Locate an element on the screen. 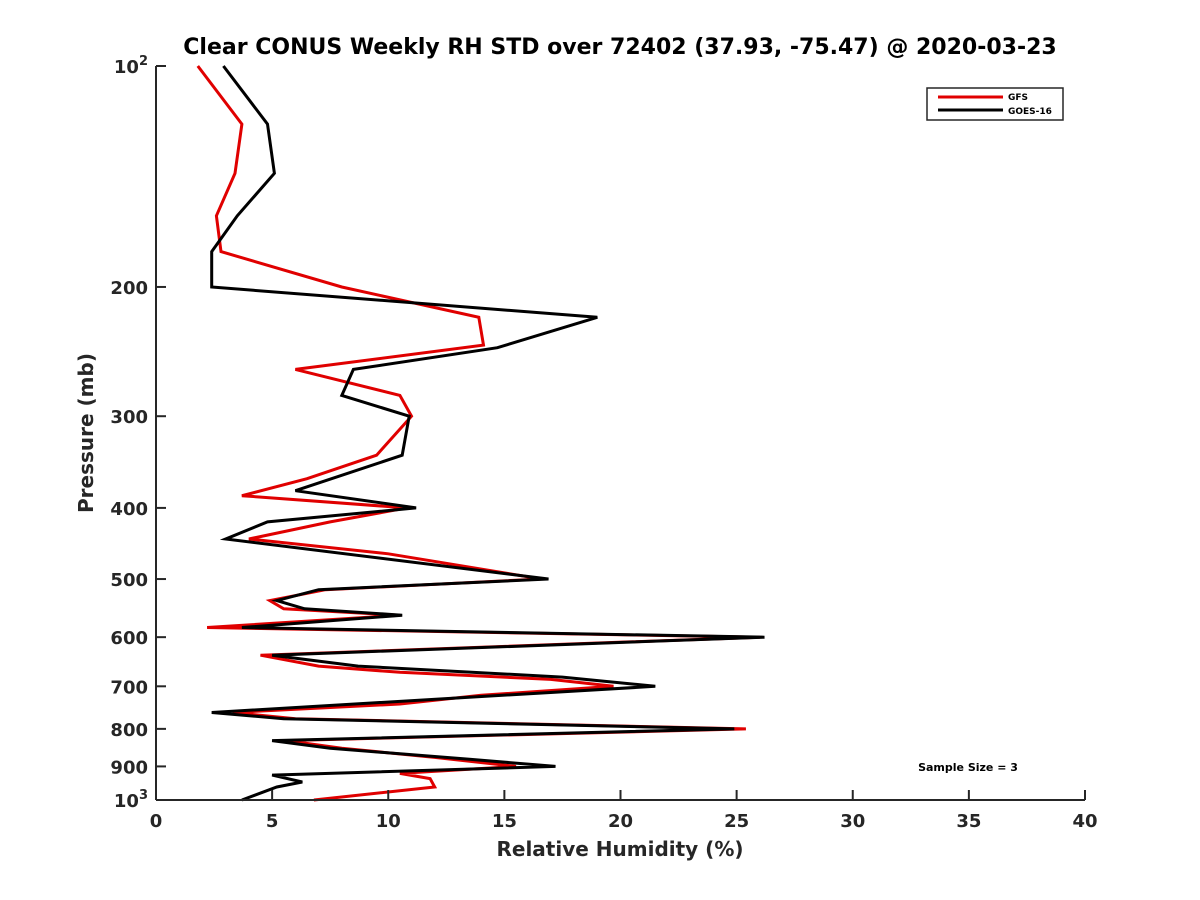 The height and width of the screenshot is (900, 1200). y-tick-label: 400 is located at coordinates (129, 509).